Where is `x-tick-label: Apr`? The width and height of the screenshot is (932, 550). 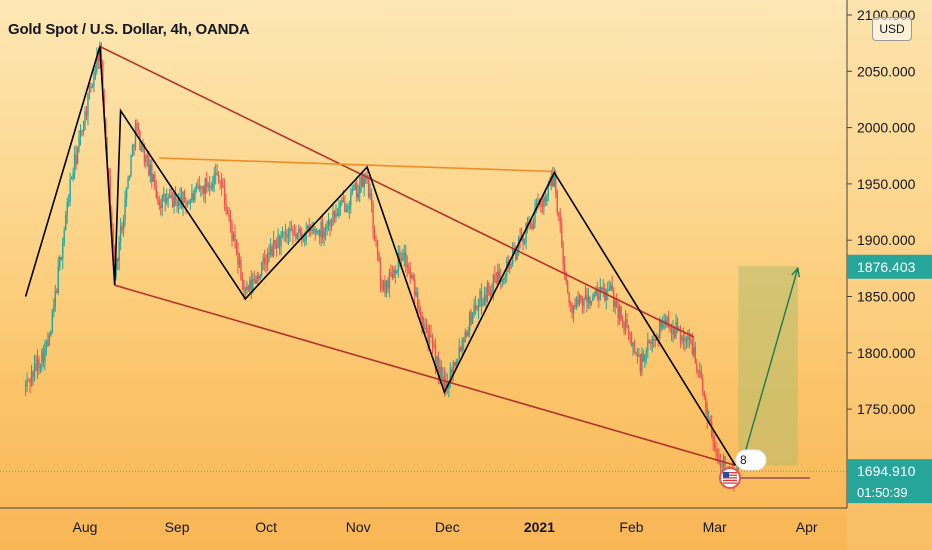
x-tick-label: Apr is located at coordinates (807, 527).